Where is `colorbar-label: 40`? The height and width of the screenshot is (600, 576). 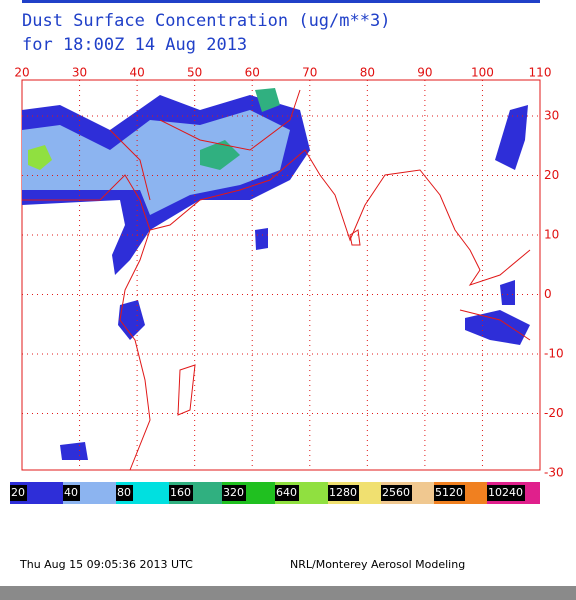 colorbar-label: 40 is located at coordinates (71, 492).